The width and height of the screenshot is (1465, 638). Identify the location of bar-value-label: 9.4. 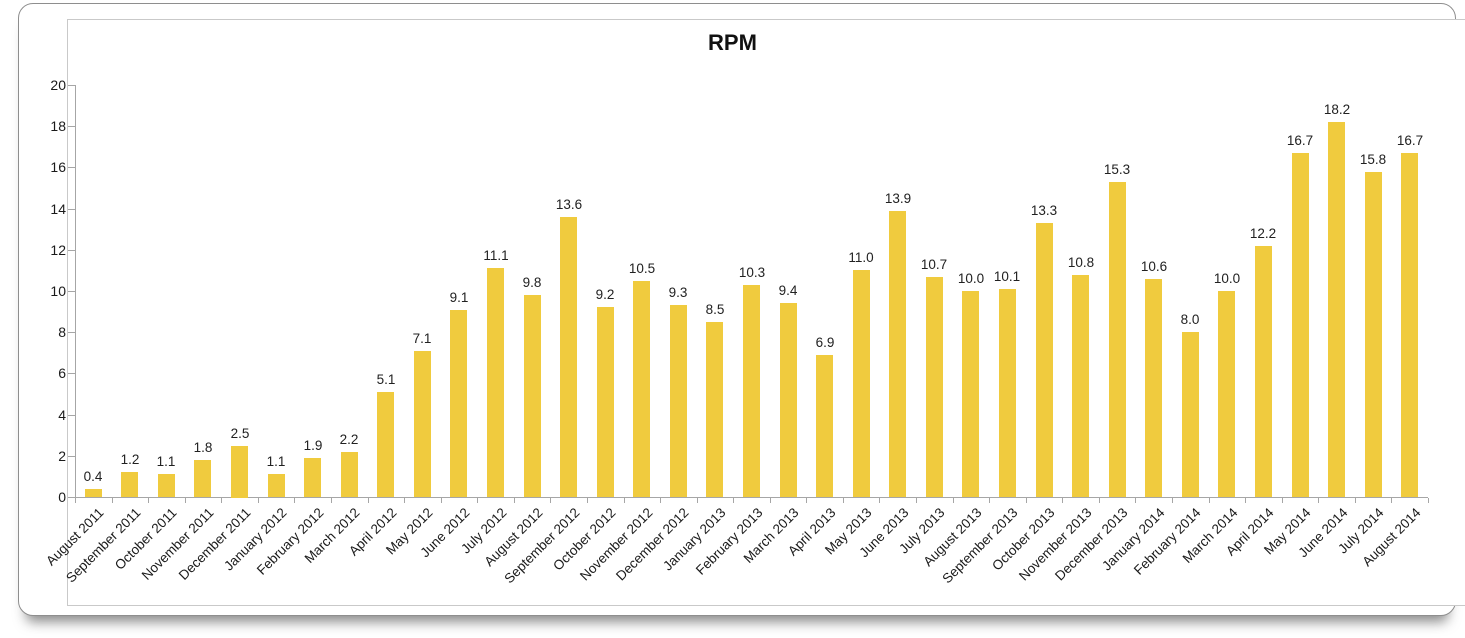
(788, 290).